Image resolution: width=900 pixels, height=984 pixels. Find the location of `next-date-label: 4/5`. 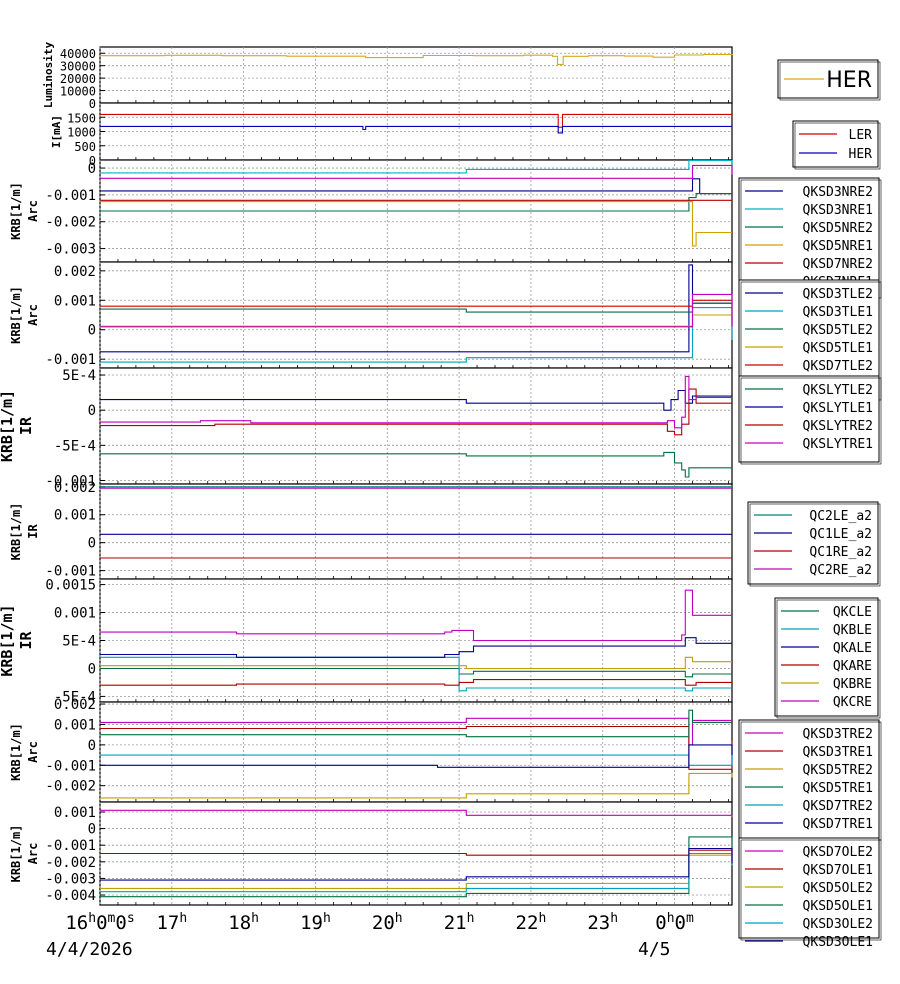

next-date-label: 4/5 is located at coordinates (654, 949).